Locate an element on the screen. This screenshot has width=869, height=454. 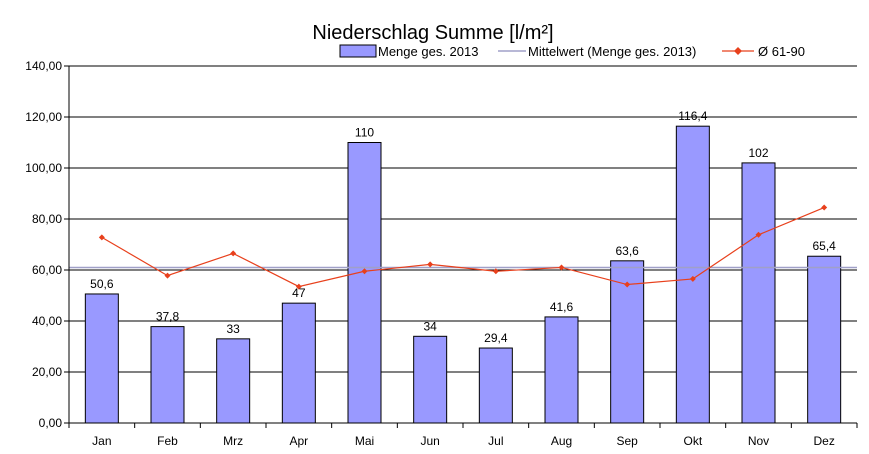
bar-aug is located at coordinates (561, 370).